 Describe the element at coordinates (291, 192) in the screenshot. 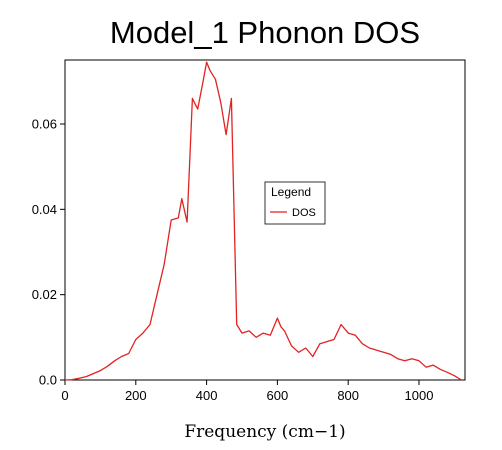

I see `legend-title: Legend` at that location.